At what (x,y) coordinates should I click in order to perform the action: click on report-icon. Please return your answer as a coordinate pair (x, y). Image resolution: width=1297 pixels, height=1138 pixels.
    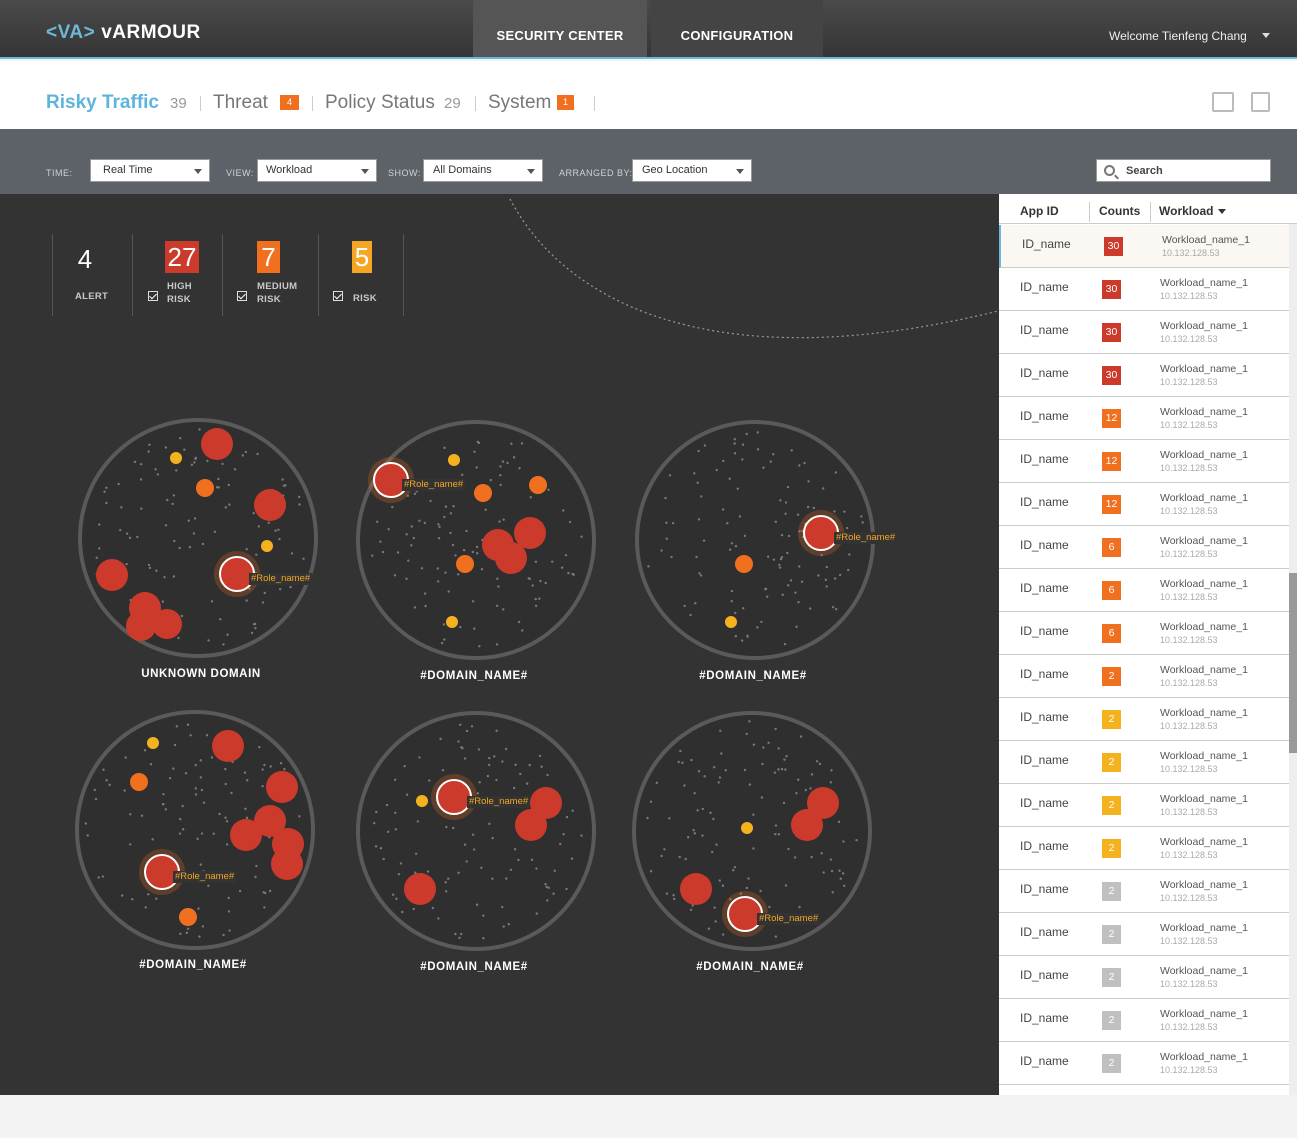
    Looking at the image, I should click on (1260, 102).